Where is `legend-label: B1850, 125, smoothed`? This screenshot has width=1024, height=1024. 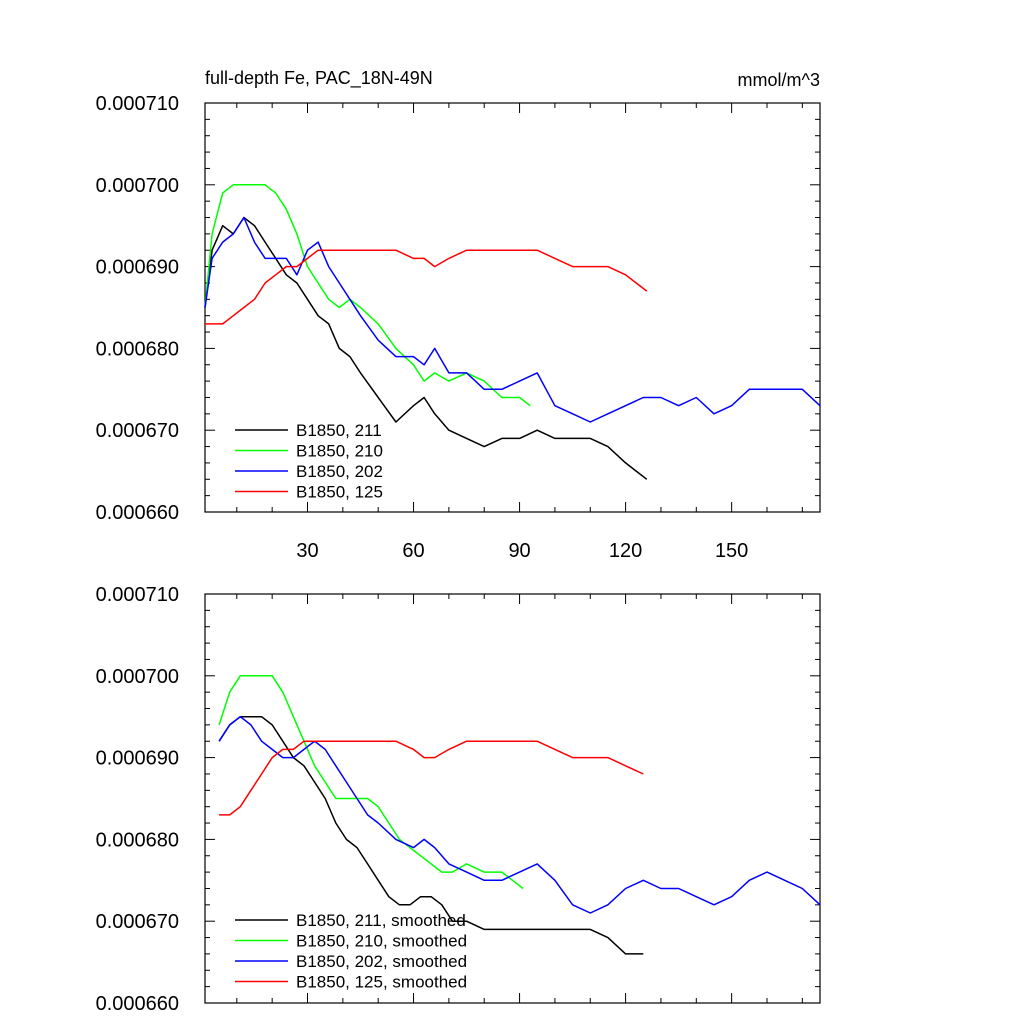
legend-label: B1850, 125, smoothed is located at coordinates (381, 982).